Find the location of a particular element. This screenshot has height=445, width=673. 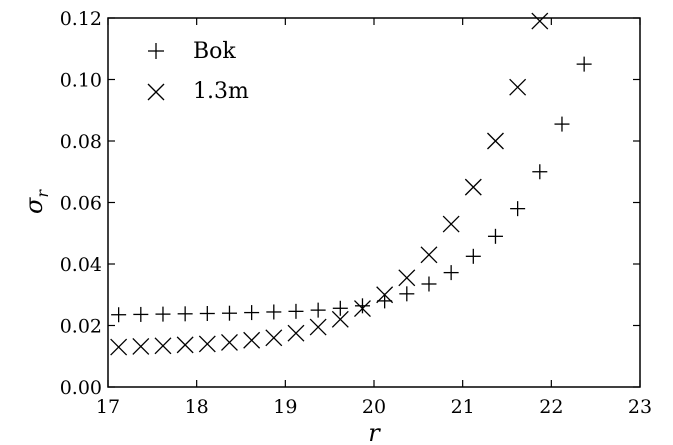

y-tick-label: 0.06 is located at coordinates (81, 204).